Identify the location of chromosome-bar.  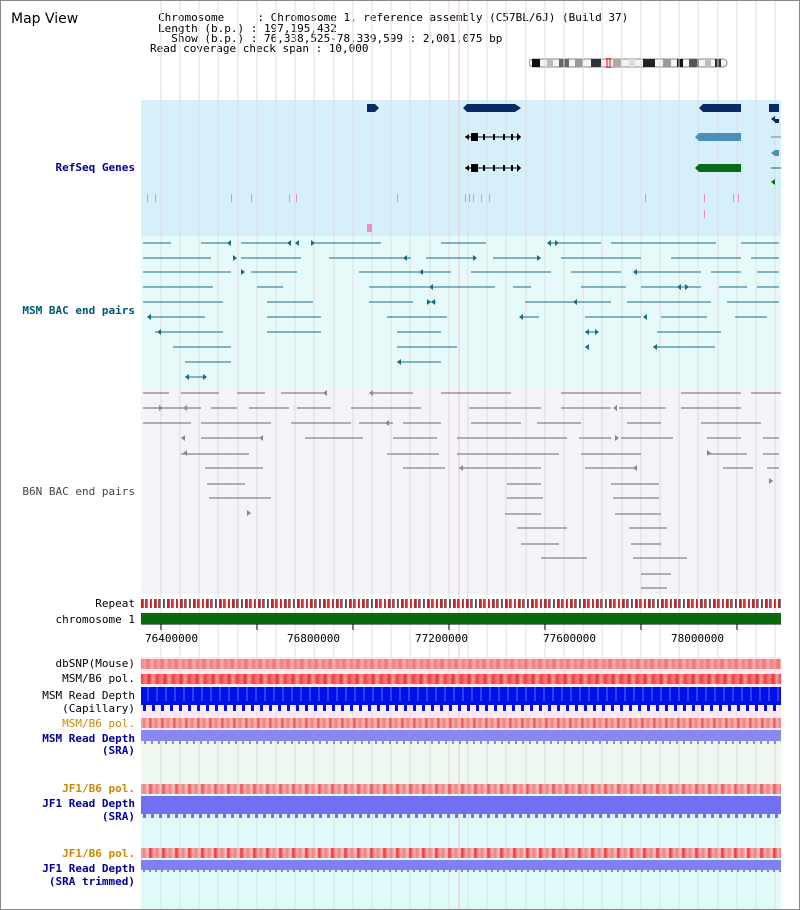
(461, 618).